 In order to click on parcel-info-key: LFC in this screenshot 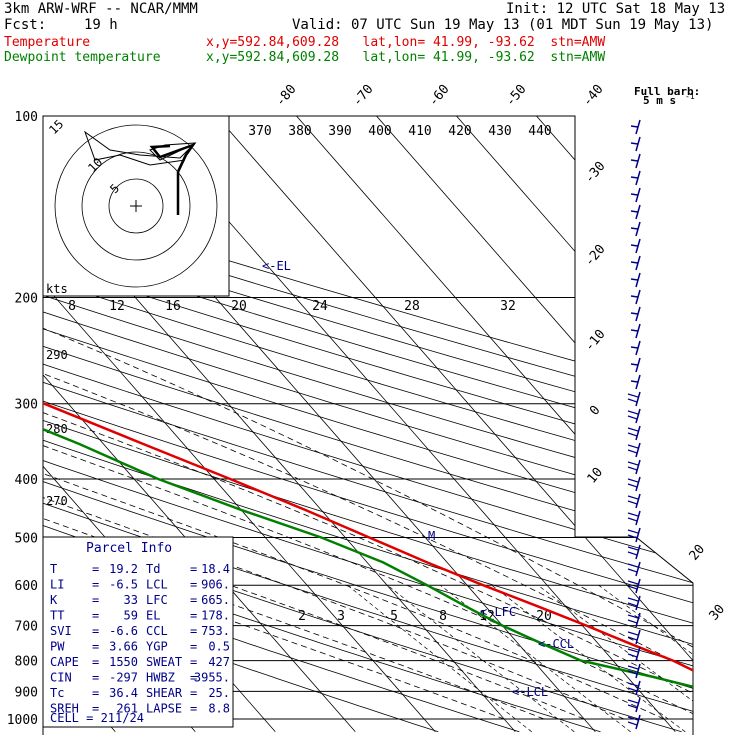, I will do `click(157, 600)`.